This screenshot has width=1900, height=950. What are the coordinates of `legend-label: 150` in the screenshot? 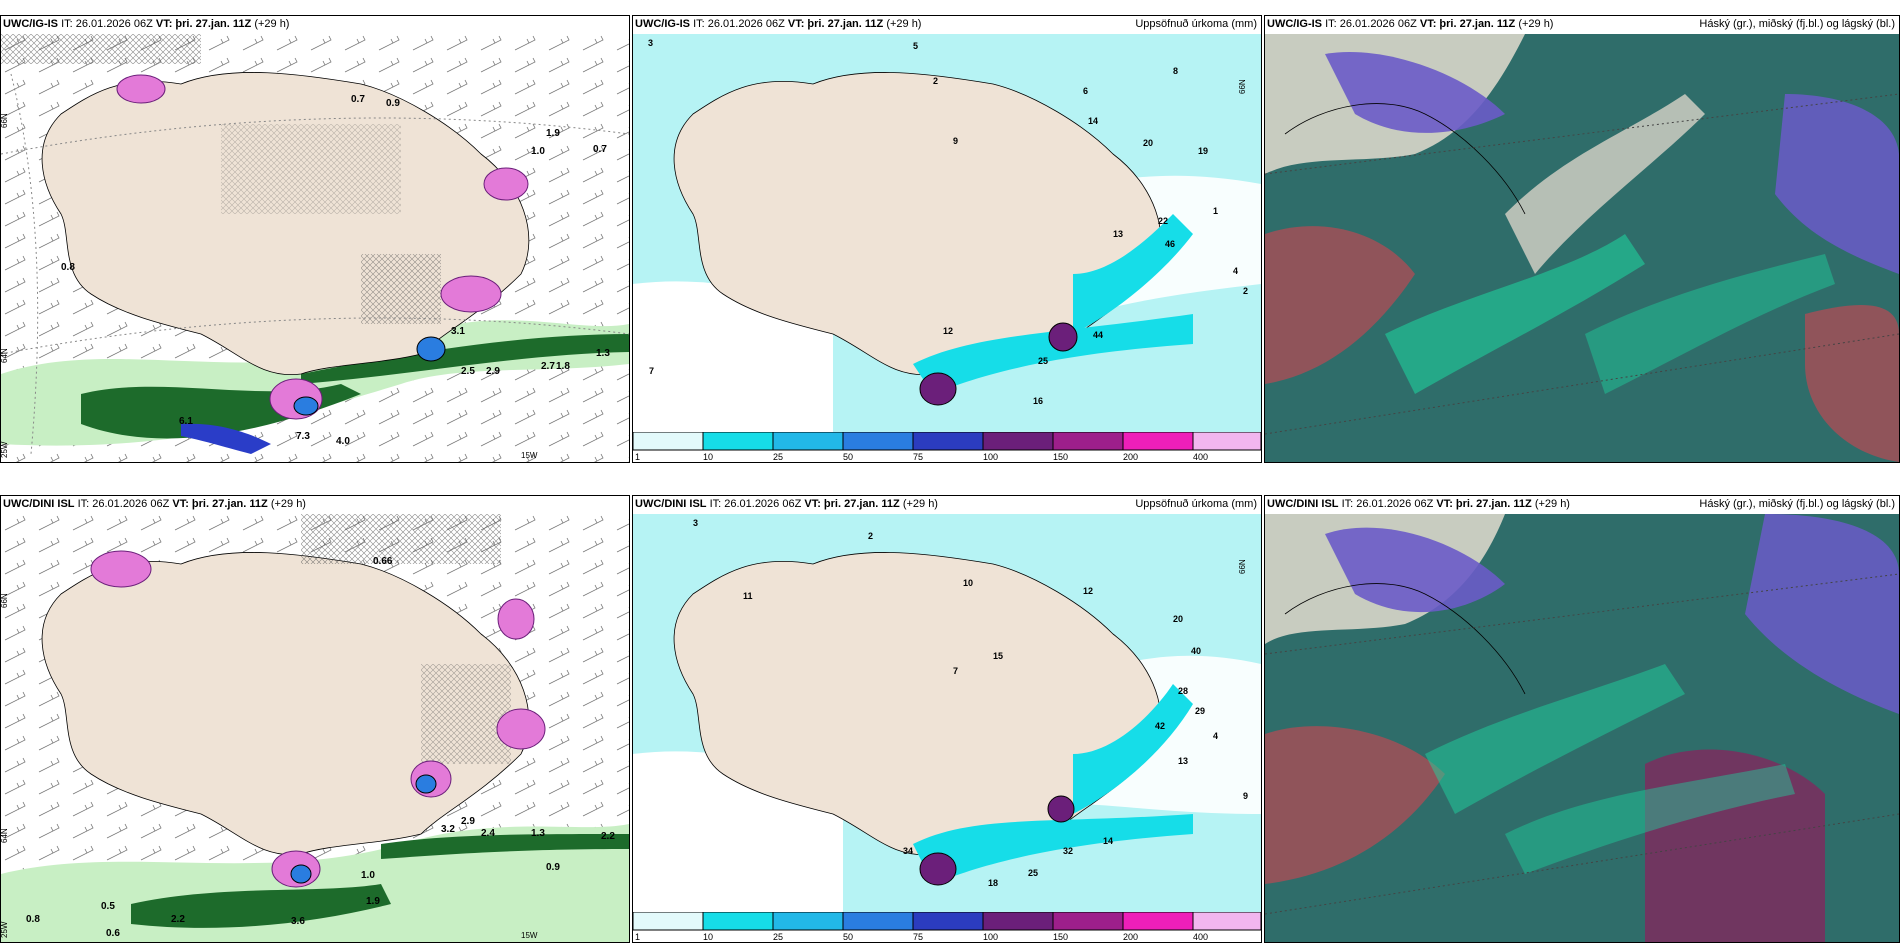 It's located at (1060, 457).